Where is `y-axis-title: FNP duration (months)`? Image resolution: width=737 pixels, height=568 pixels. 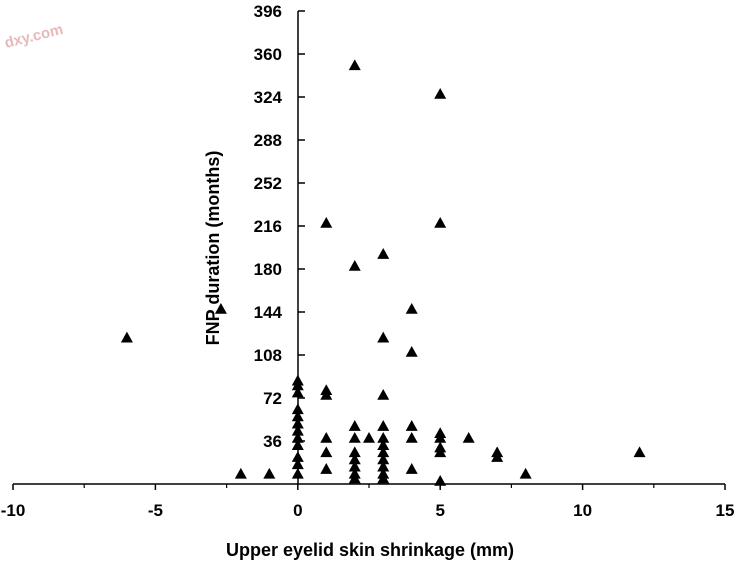
y-axis-title: FNP duration (months) is located at coordinates (213, 248).